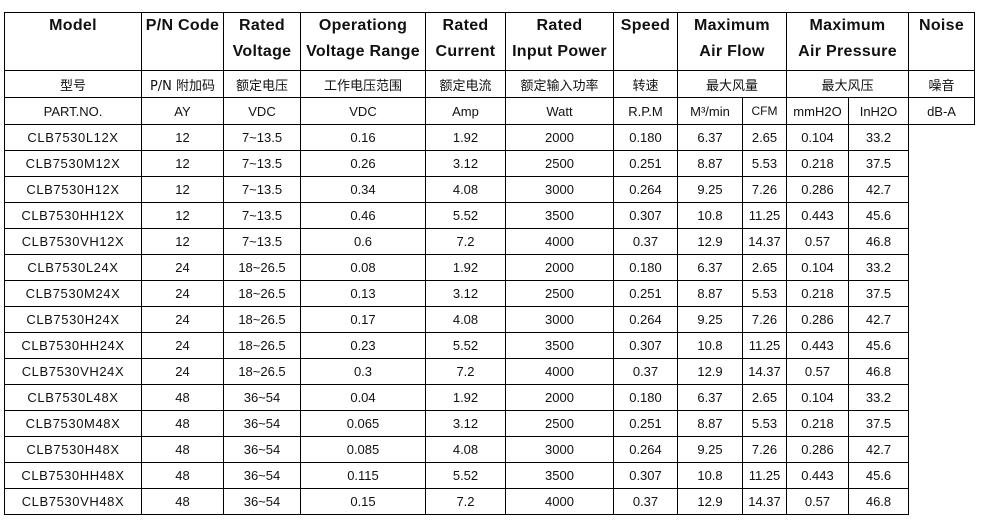 The image size is (982, 522). I want to click on cell-pressure-mmh2o: 11.25, so click(764, 475).